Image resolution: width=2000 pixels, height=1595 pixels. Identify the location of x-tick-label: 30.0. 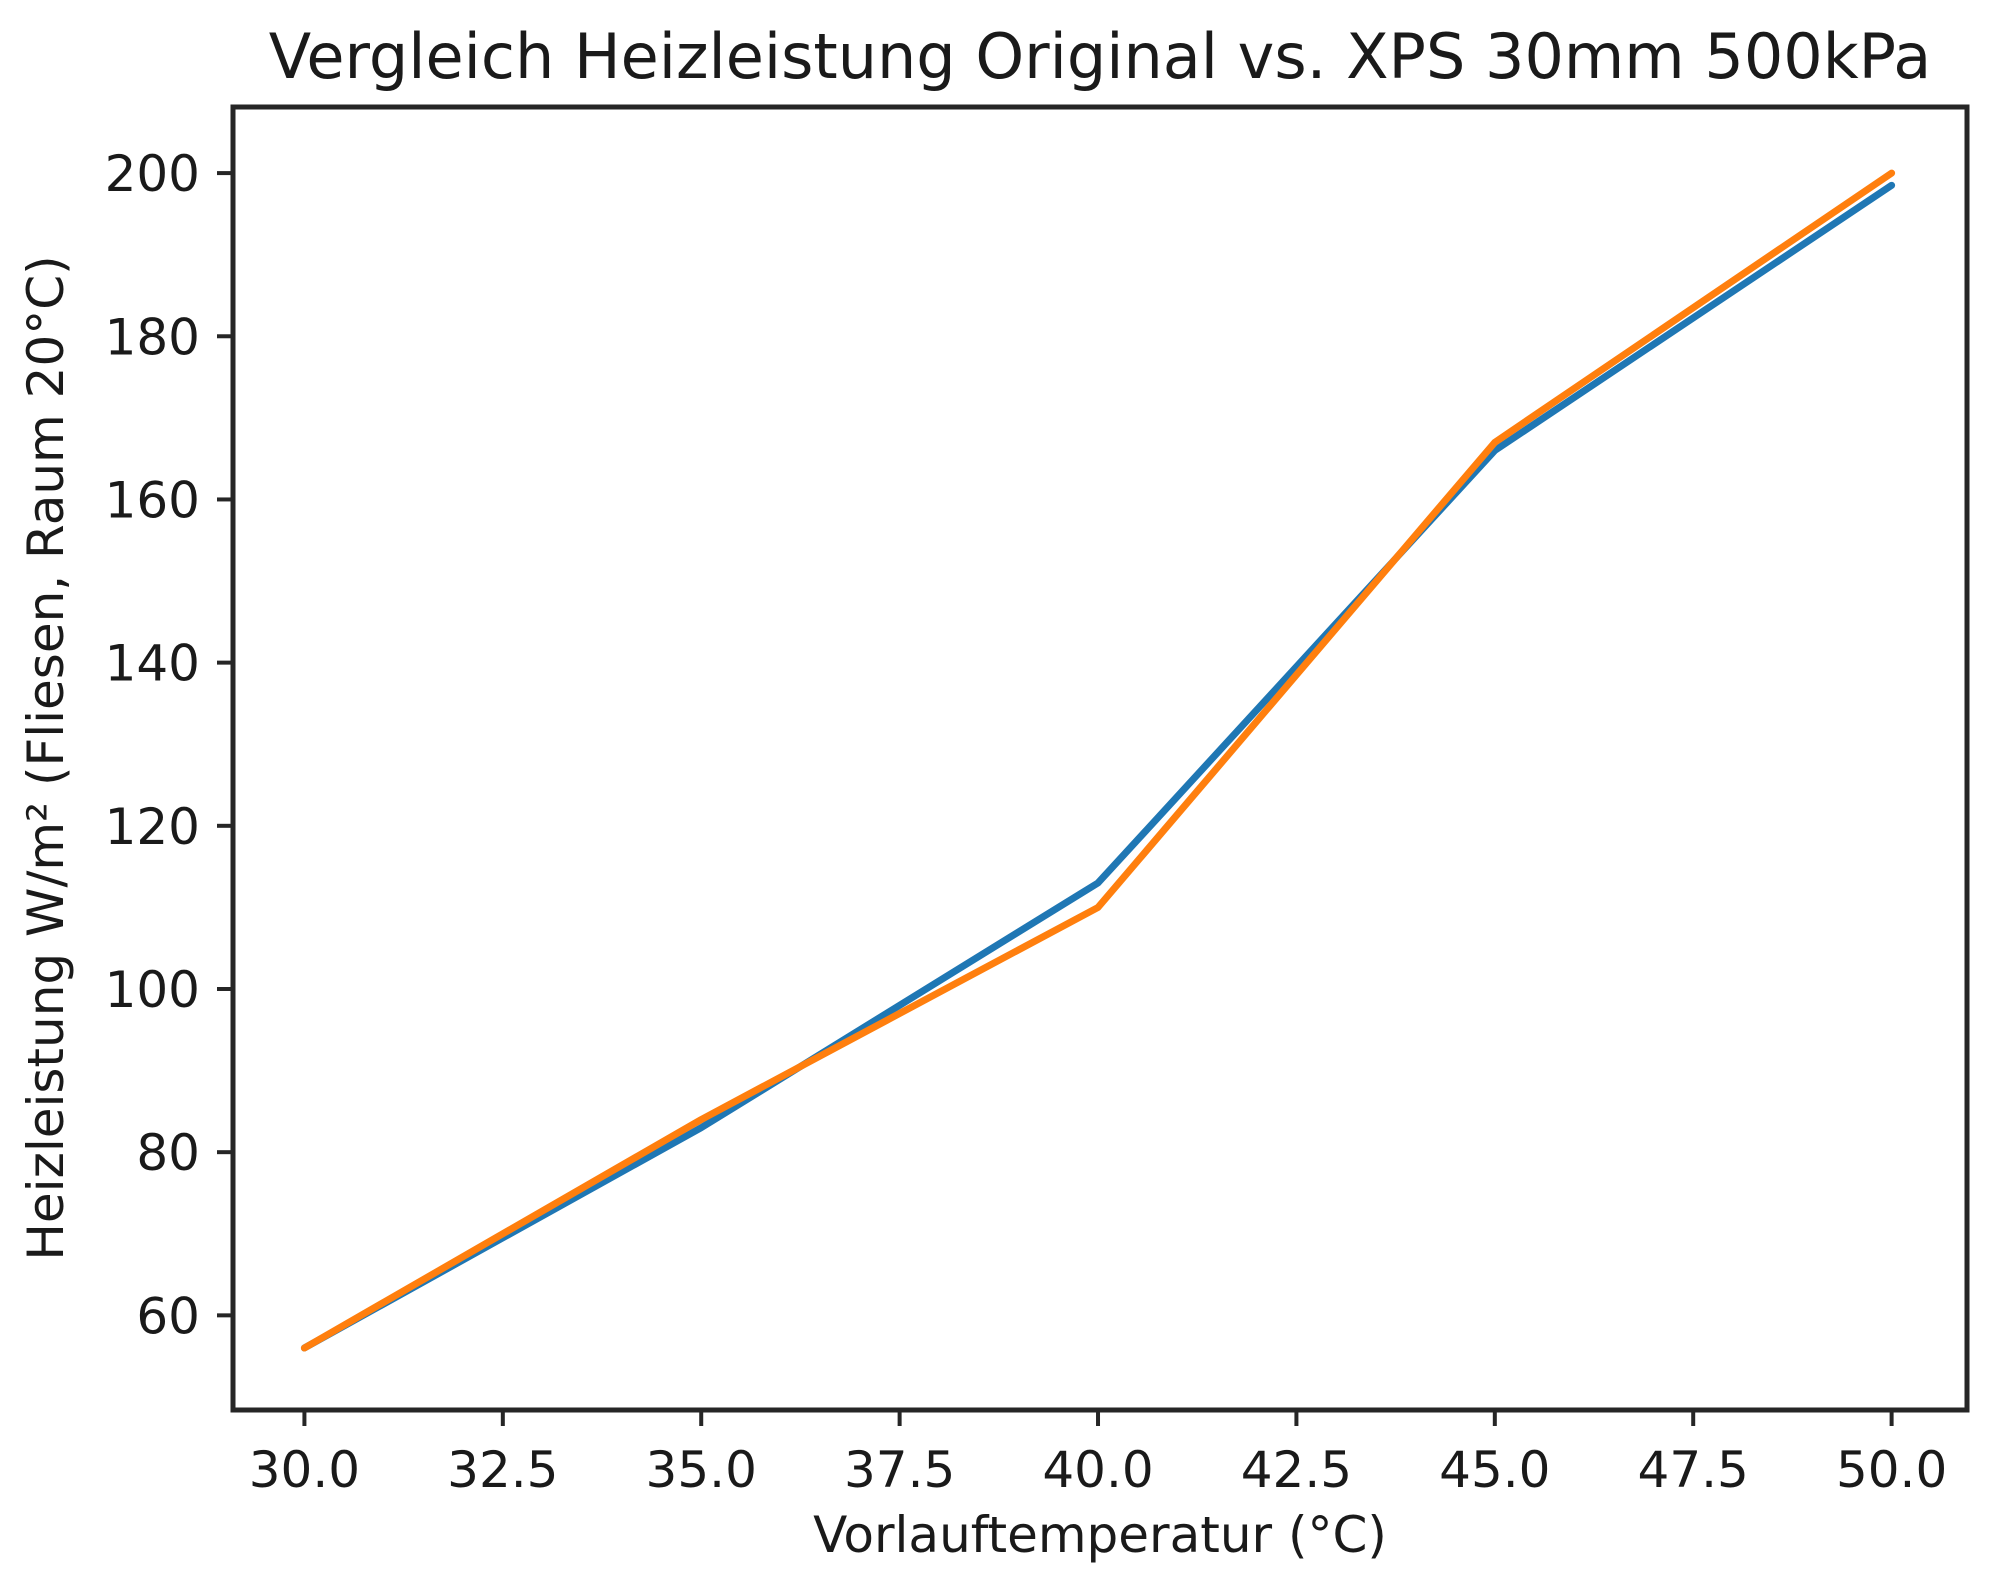
(304, 1470).